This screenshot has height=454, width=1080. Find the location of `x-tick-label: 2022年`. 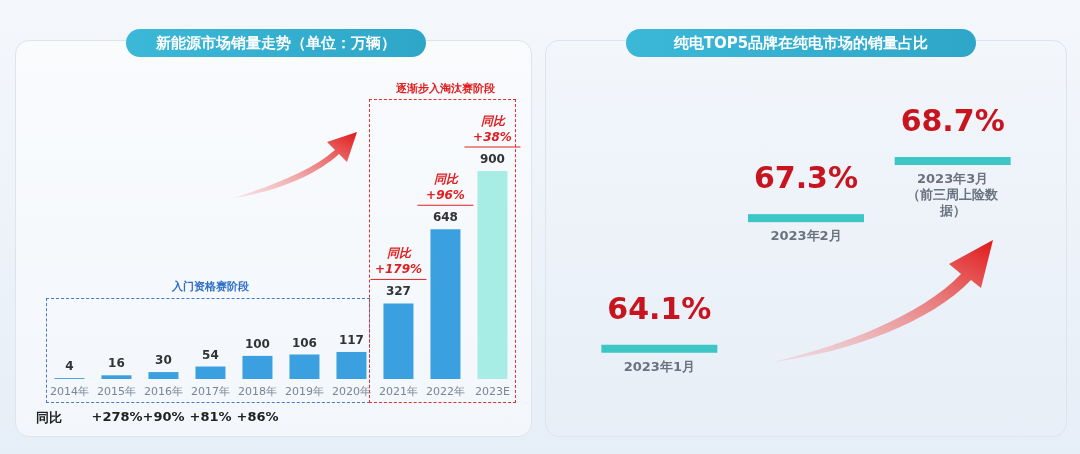

x-tick-label: 2022年 is located at coordinates (445, 391).